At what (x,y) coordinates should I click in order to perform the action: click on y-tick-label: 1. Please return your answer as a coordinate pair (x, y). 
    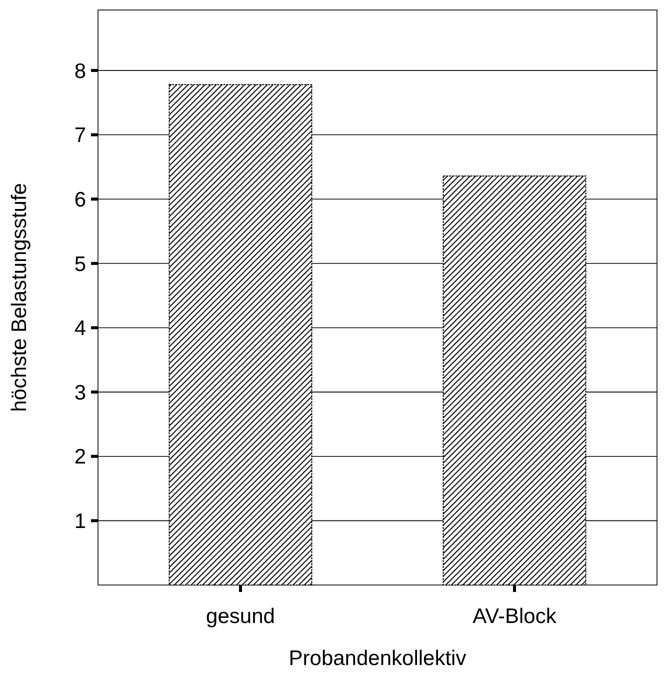
    Looking at the image, I should click on (80, 522).